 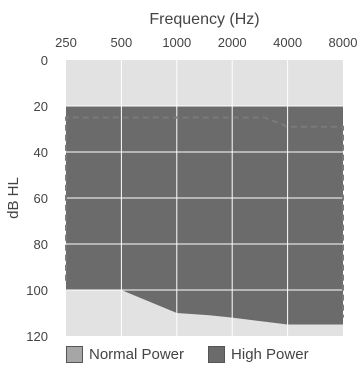 I want to click on x-tick-label: 250, so click(x=66, y=42).